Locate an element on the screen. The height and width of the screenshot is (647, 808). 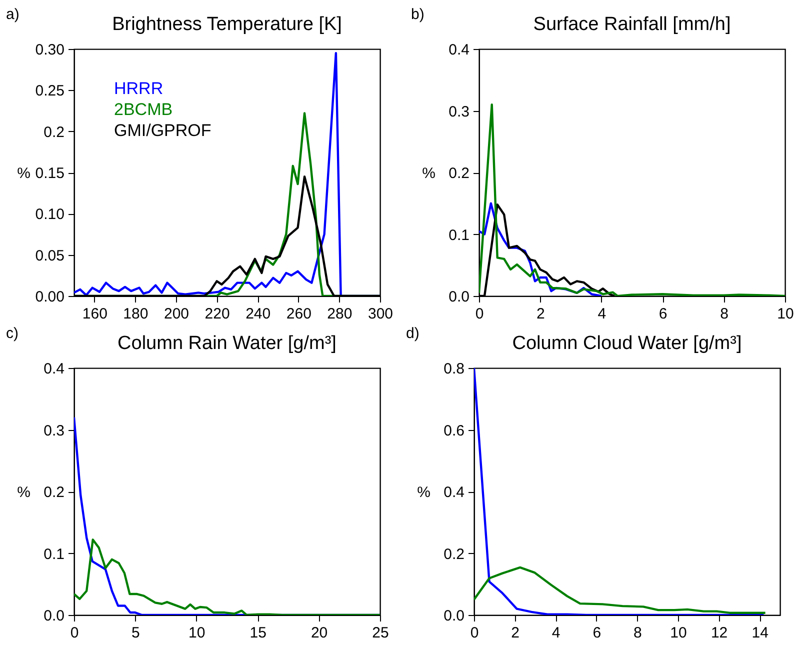
y-tick-label: 0.15 is located at coordinates (49, 173).